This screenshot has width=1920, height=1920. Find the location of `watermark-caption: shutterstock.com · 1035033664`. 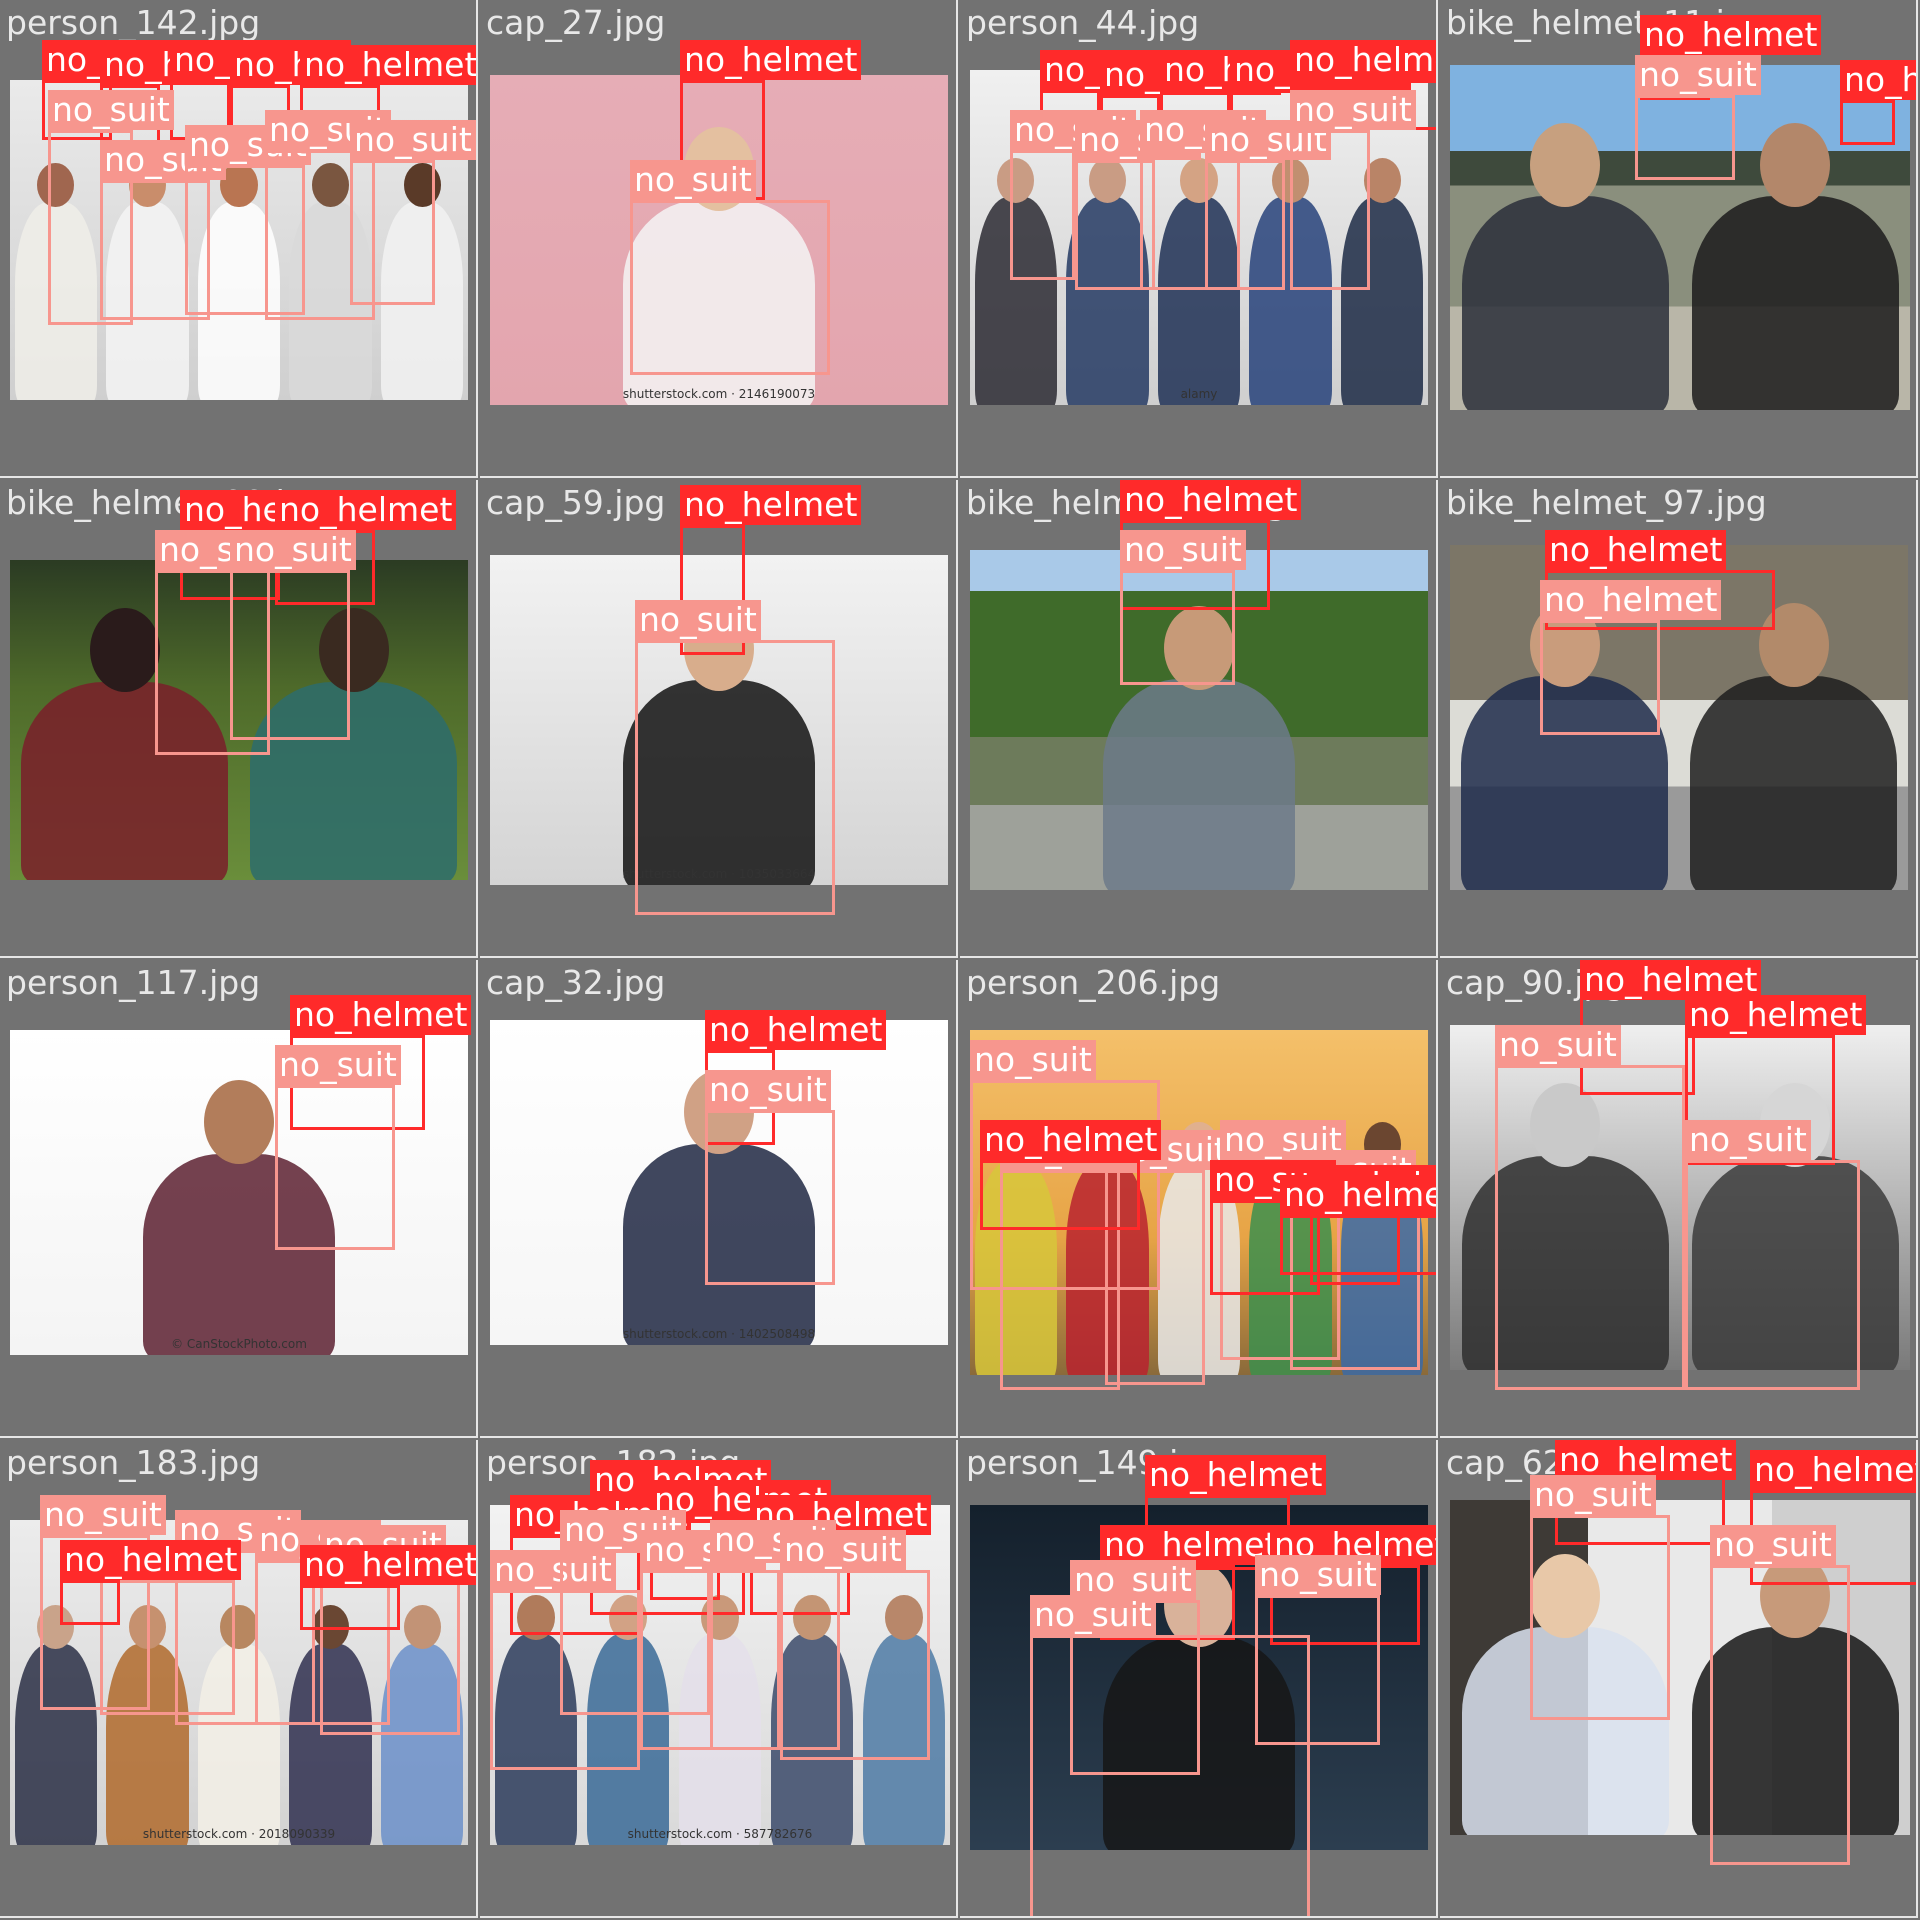

watermark-caption: shutterstock.com · 1035033664 is located at coordinates (719, 874).